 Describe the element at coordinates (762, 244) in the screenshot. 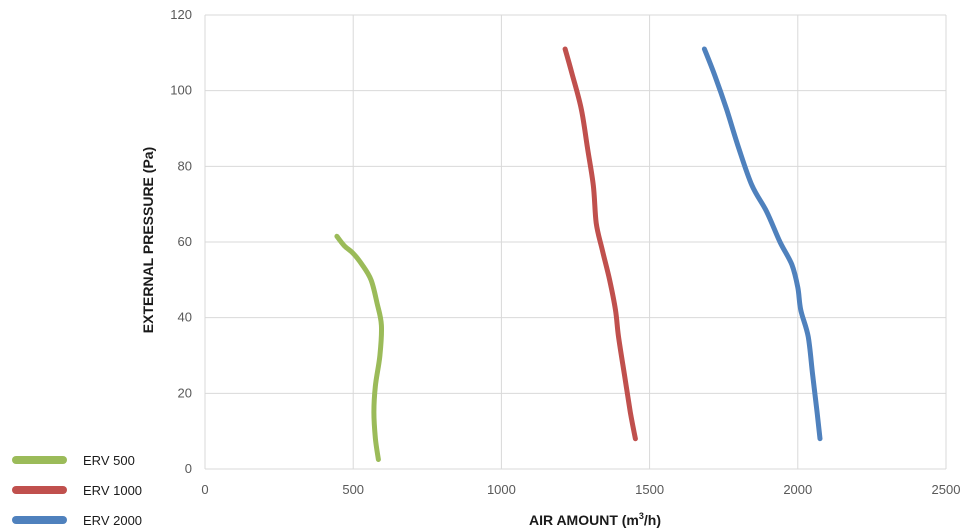

I see `series-line-erv-2000` at that location.